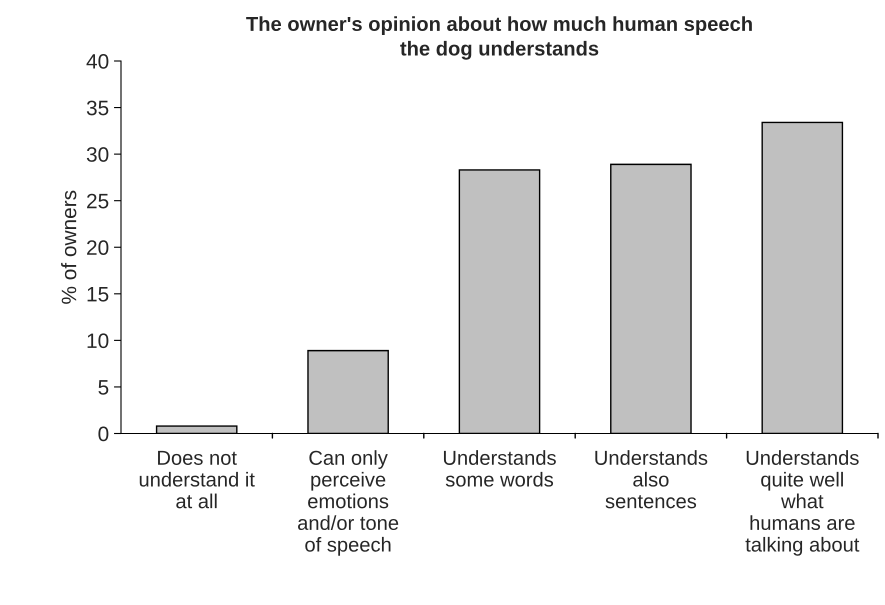 The height and width of the screenshot is (605, 885). What do you see at coordinates (197, 479) in the screenshot?
I see `x-tick-label: Does not understand it at all` at bounding box center [197, 479].